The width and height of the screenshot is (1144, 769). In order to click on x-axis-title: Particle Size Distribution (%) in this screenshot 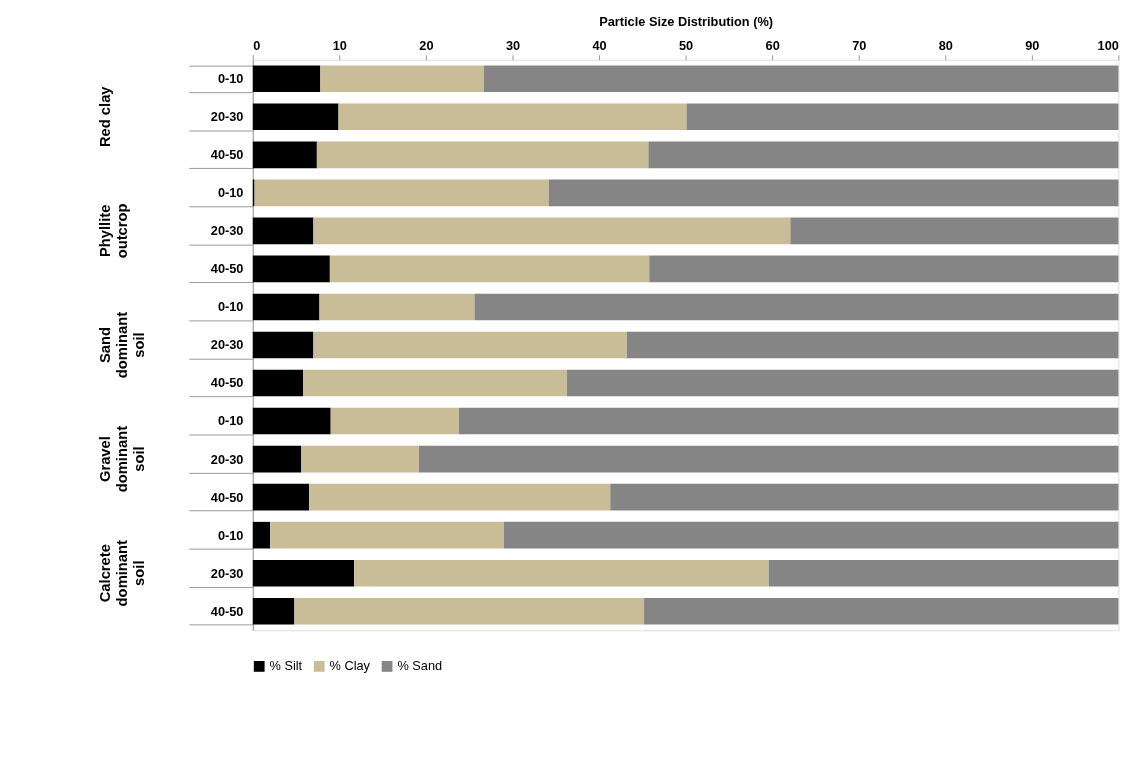, I will do `click(686, 21)`.